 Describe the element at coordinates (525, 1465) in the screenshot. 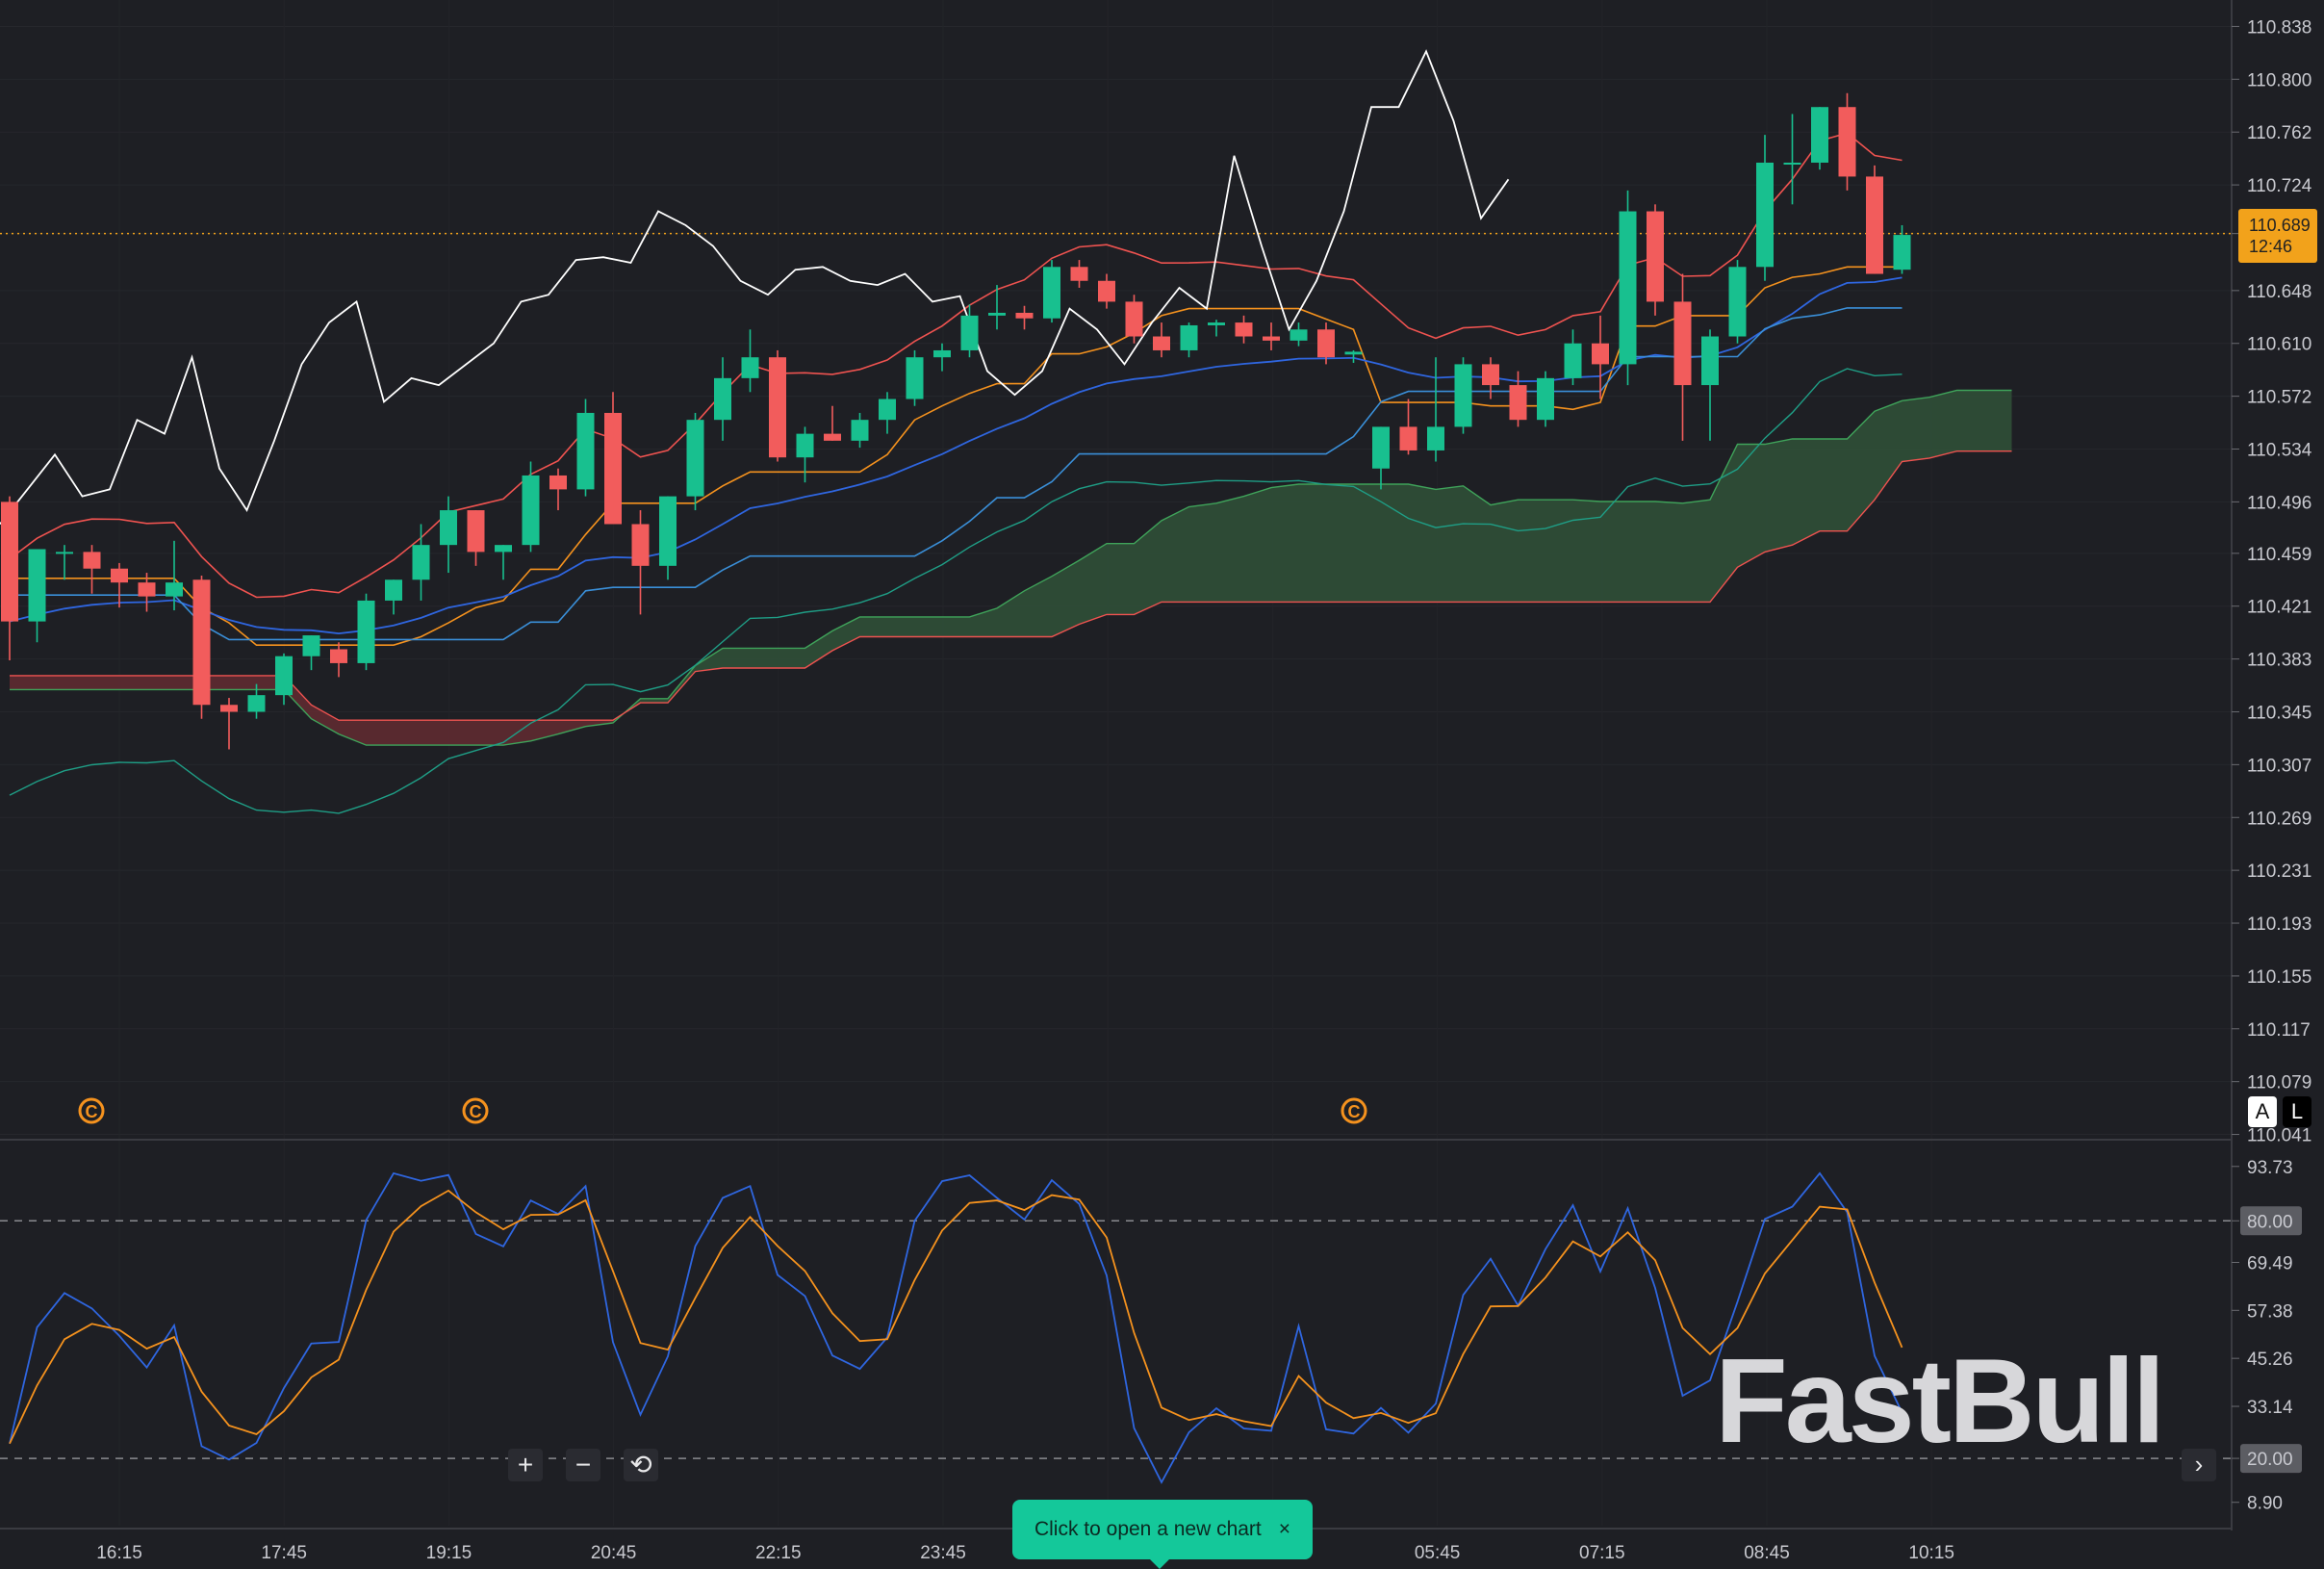

I see `zoom-in-button: +` at that location.